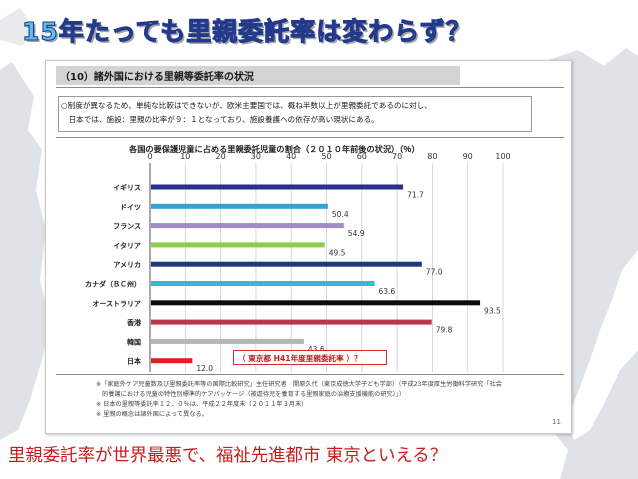 This screenshot has width=638, height=479. Describe the element at coordinates (492, 310) in the screenshot. I see `value-label: 93.5` at that location.